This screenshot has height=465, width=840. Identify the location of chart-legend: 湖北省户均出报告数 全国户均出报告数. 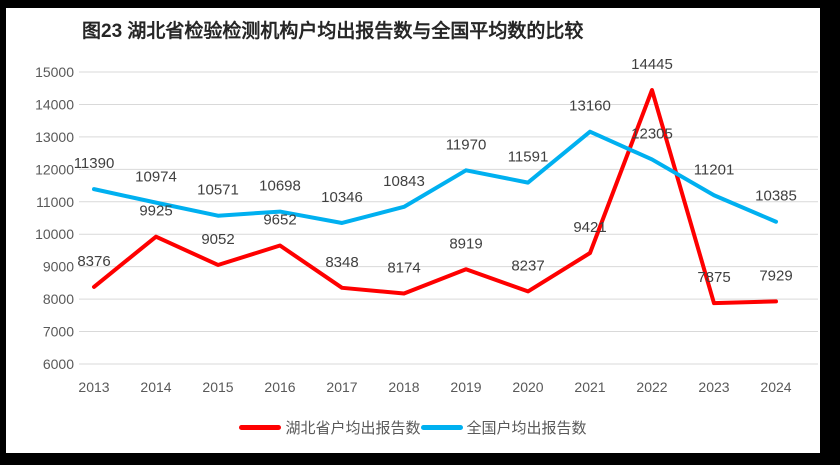
(413, 427).